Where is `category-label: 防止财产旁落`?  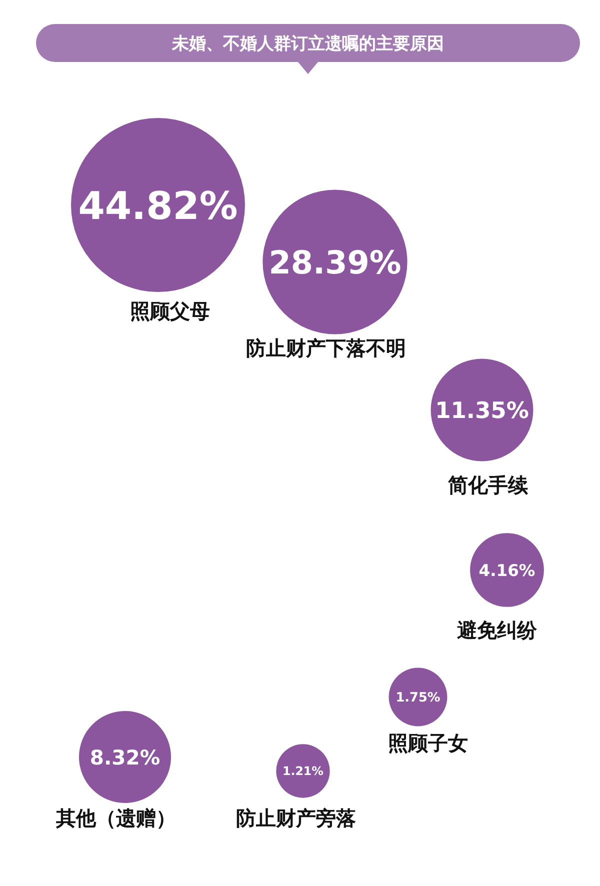 category-label: 防止财产旁落 is located at coordinates (296, 818).